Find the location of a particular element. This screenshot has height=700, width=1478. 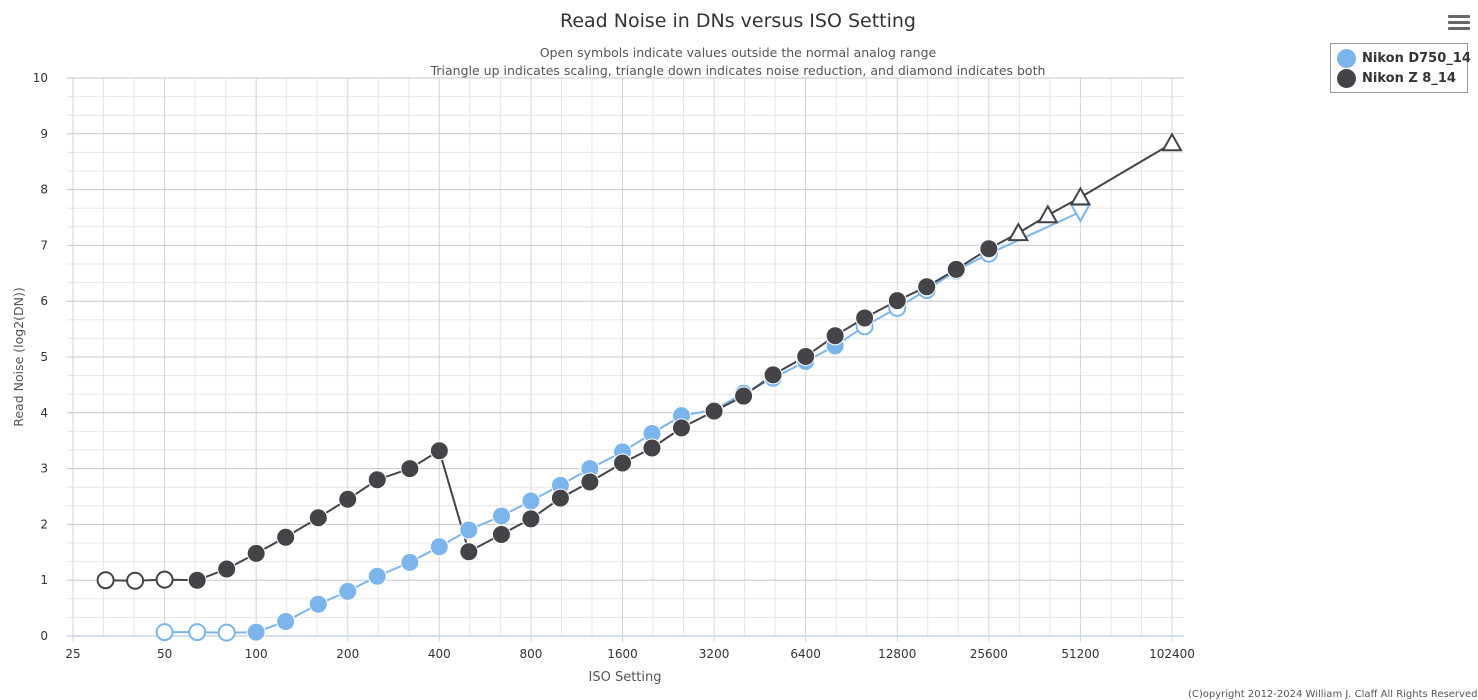

y-tick-label: 6 is located at coordinates (44, 301).